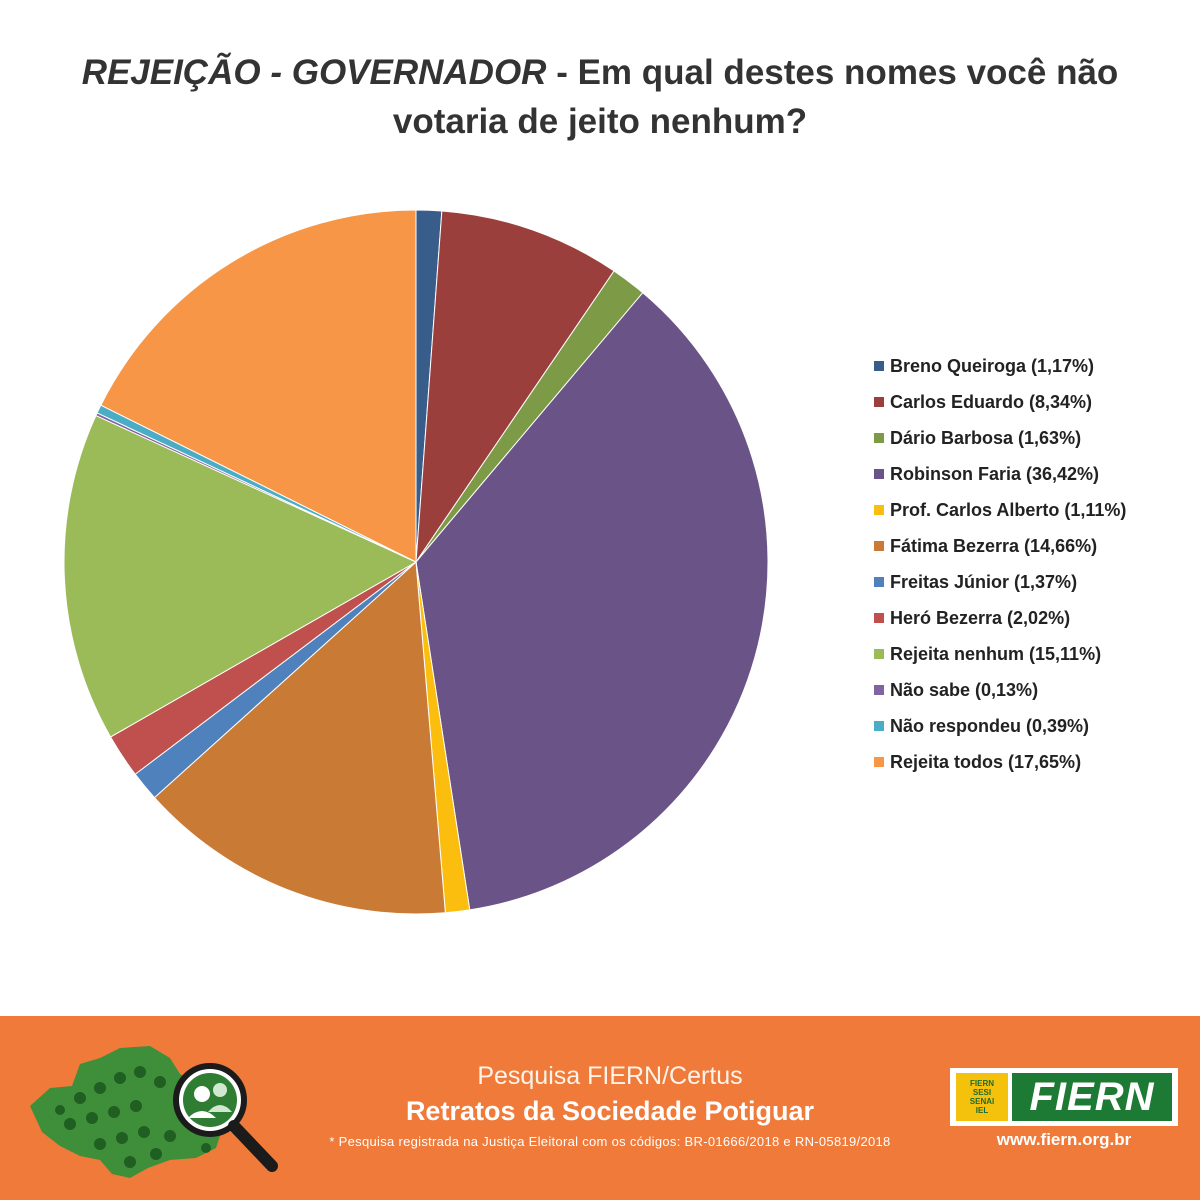  What do you see at coordinates (991, 401) in the screenshot?
I see `legend-label: Carlos Eduardo (8,34%)` at bounding box center [991, 401].